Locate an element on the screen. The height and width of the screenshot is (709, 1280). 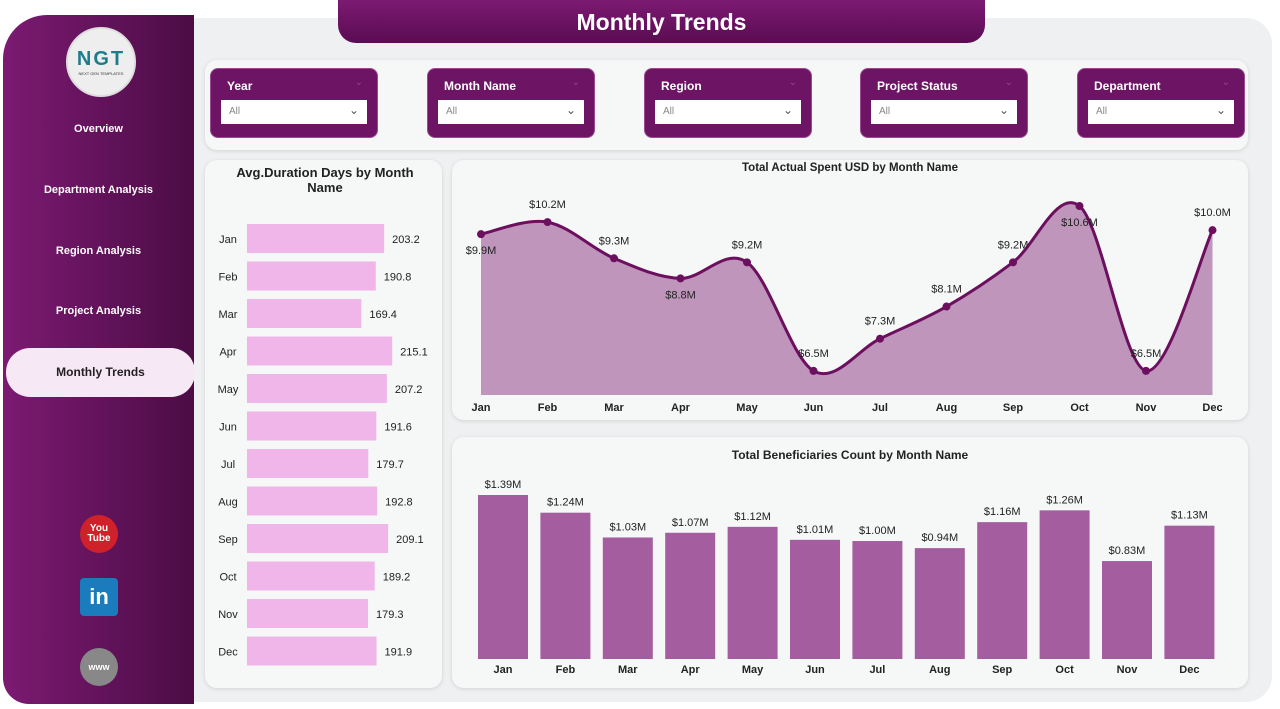
filter-year: Year ⌄ All ⌄ is located at coordinates (294, 103).